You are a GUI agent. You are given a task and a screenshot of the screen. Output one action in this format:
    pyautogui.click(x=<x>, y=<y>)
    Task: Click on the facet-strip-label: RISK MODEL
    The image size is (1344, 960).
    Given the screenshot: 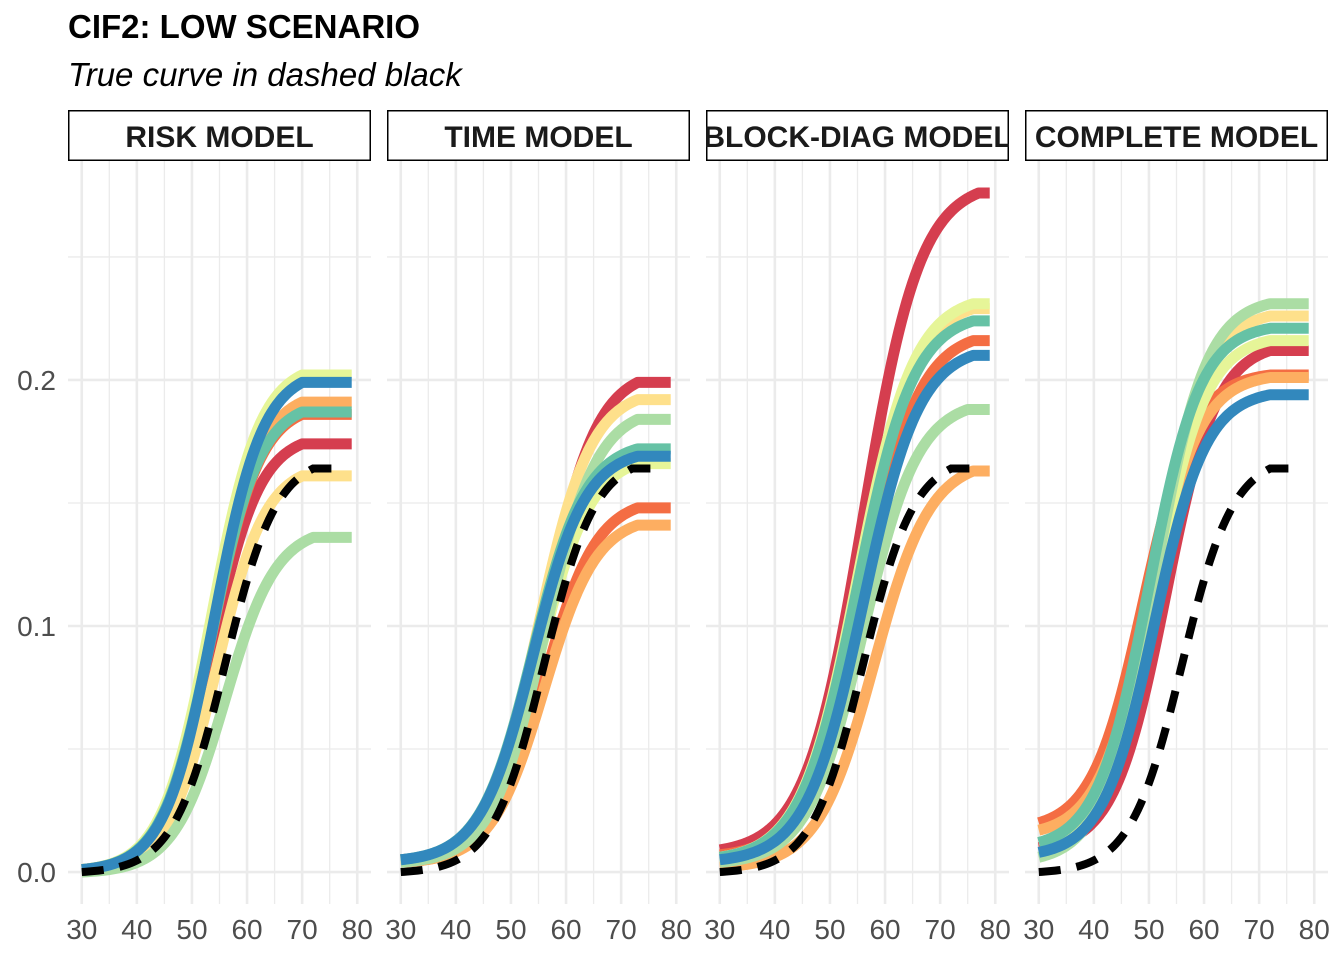 What is the action you would take?
    pyautogui.click(x=219, y=137)
    